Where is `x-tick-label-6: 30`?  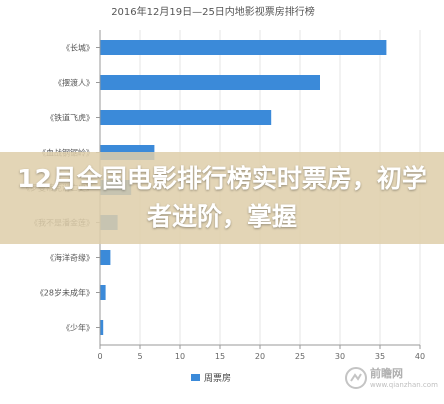
x-tick-label-6: 30 is located at coordinates (340, 356).